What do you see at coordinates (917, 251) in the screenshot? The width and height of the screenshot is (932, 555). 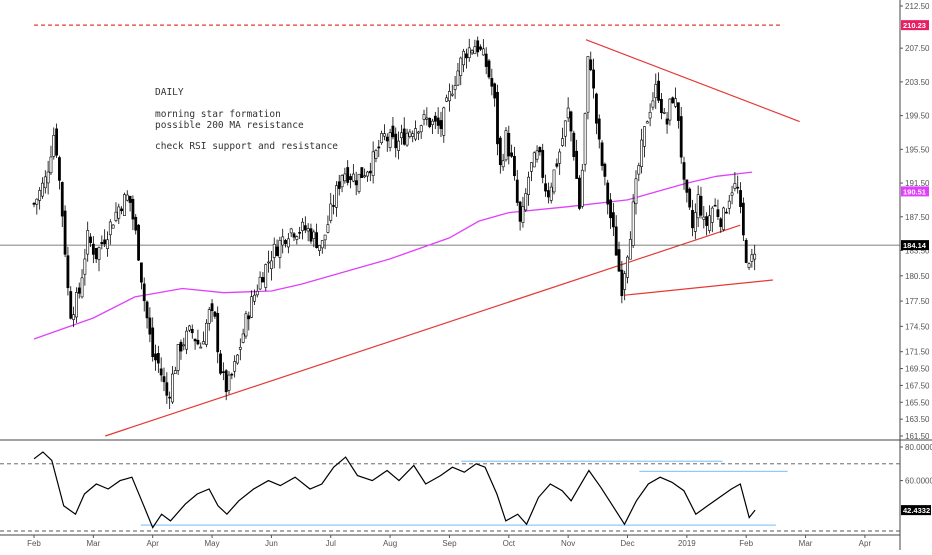 I see `price-y-tick-label: 183.50` at bounding box center [917, 251].